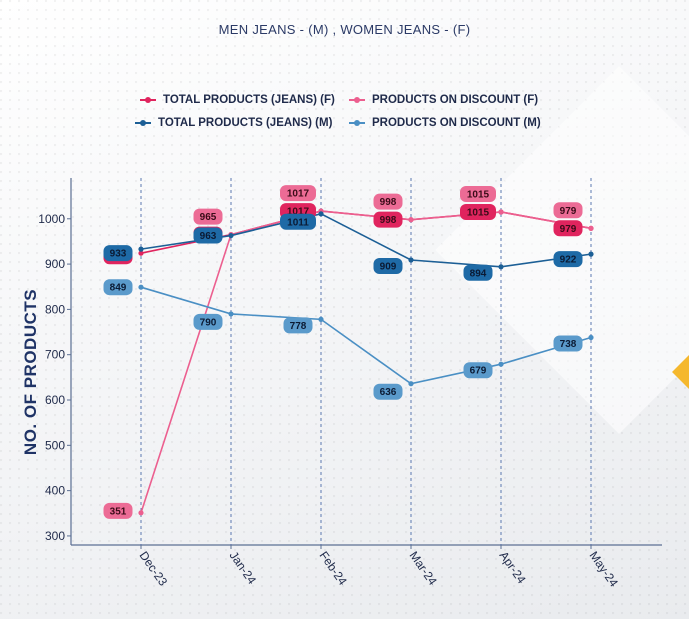  Describe the element at coordinates (455, 100) in the screenshot. I see `legend-label: PRODUCTS ON DISCOUNT (F)` at that location.